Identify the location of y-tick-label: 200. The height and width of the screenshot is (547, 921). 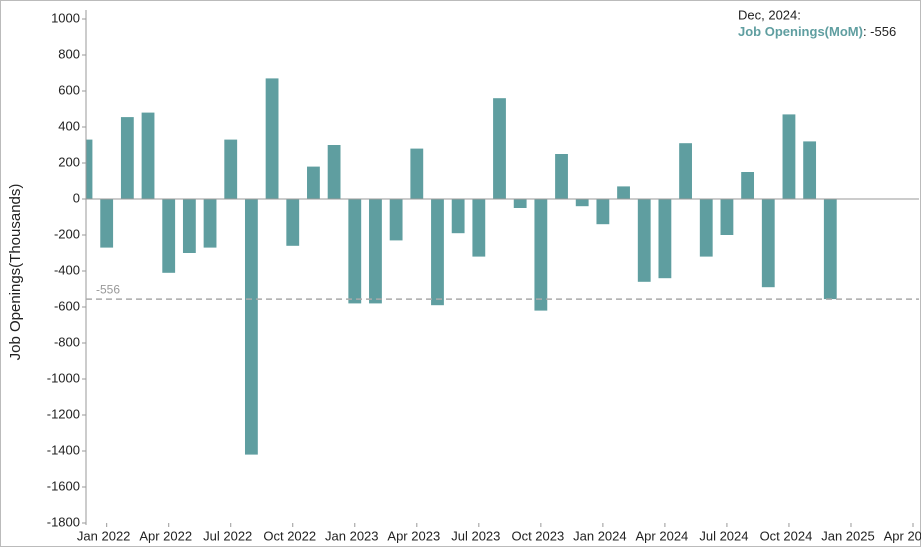
(69, 161).